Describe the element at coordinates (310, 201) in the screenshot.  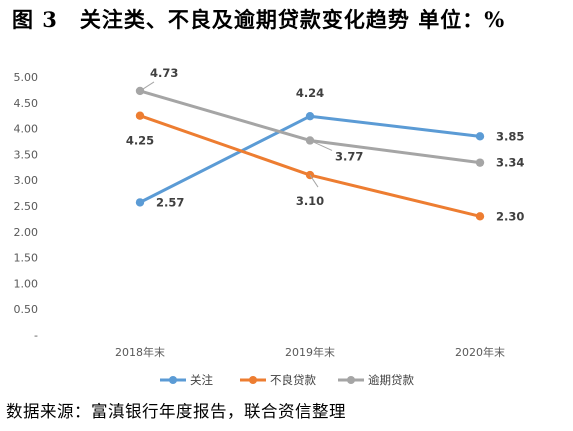
I see `data-label: 3.10` at that location.